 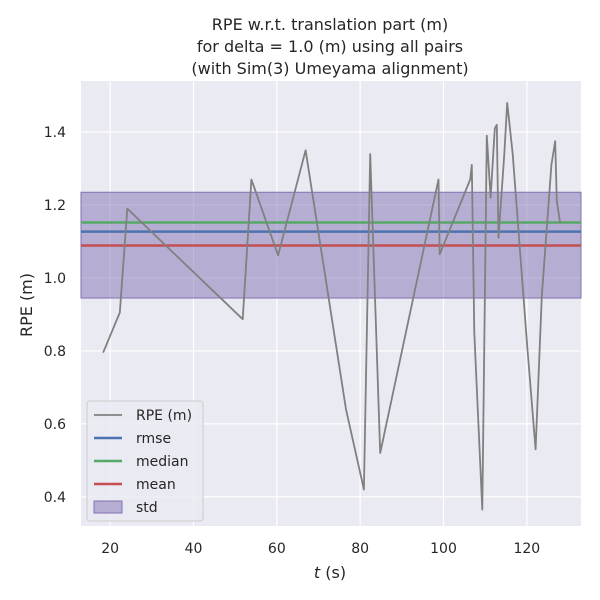 What do you see at coordinates (55, 352) in the screenshot?
I see `y-tick-label: 0.8` at bounding box center [55, 352].